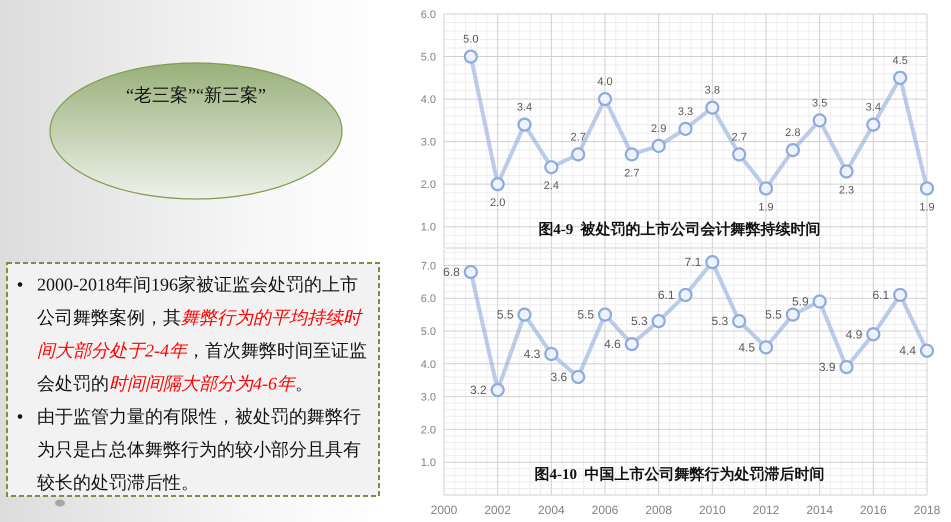  What do you see at coordinates (766, 510) in the screenshot?
I see `x-tick-label: 2012` at bounding box center [766, 510].